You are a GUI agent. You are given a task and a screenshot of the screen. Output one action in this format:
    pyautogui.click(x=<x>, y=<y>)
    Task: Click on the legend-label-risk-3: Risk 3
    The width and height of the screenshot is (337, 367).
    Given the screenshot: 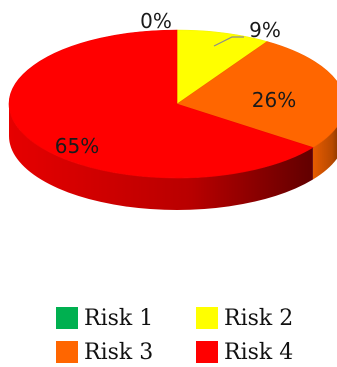 What is the action you would take?
    pyautogui.click(x=119, y=352)
    